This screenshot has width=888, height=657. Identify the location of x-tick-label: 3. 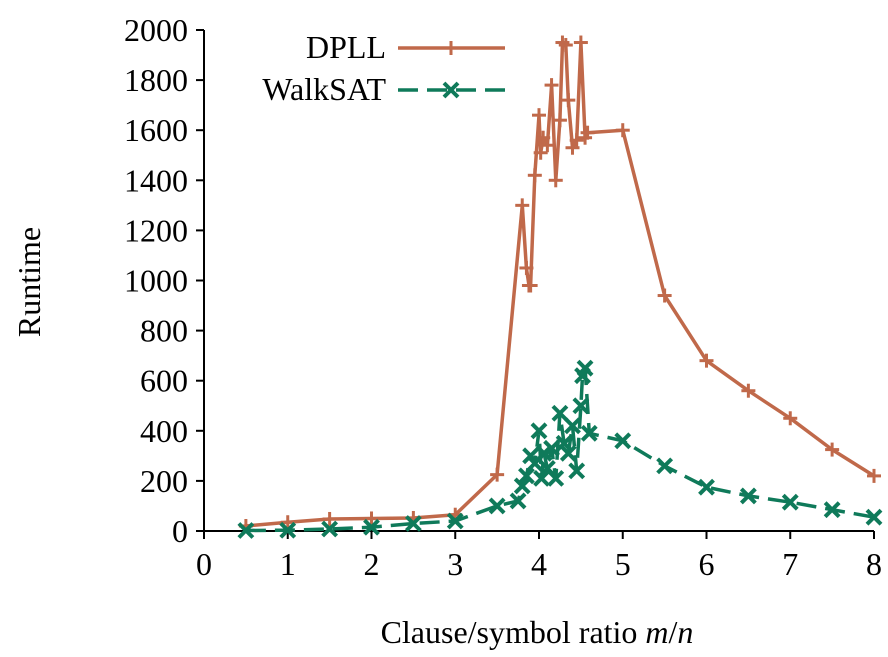
(455, 564).